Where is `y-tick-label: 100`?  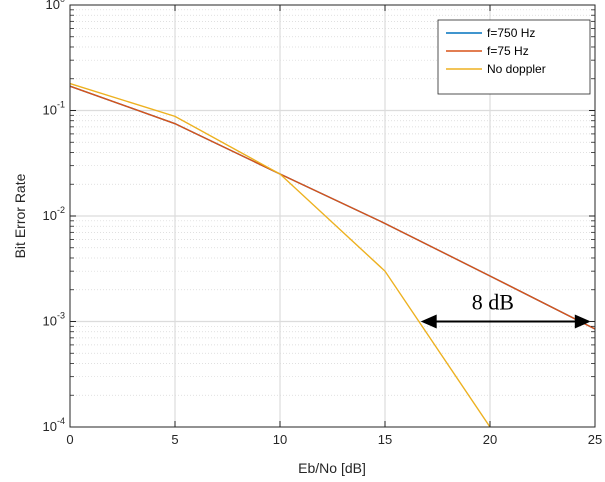
y-tick-label: 100 is located at coordinates (55, 6).